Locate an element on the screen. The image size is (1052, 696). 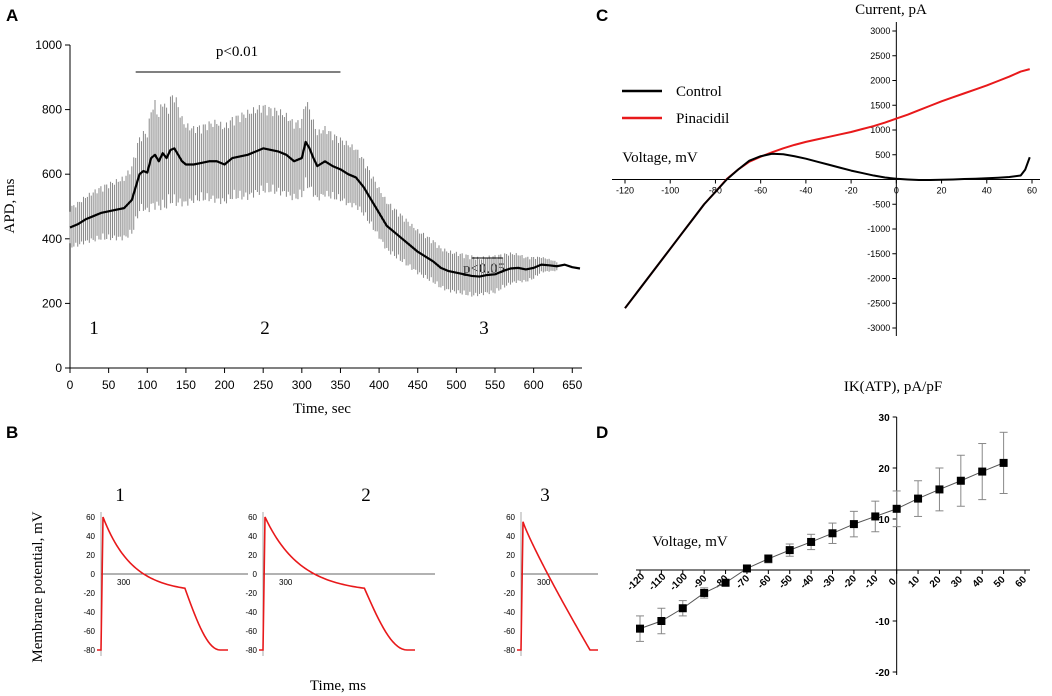
panel-a-phase-1: 1 is located at coordinates (94, 328).